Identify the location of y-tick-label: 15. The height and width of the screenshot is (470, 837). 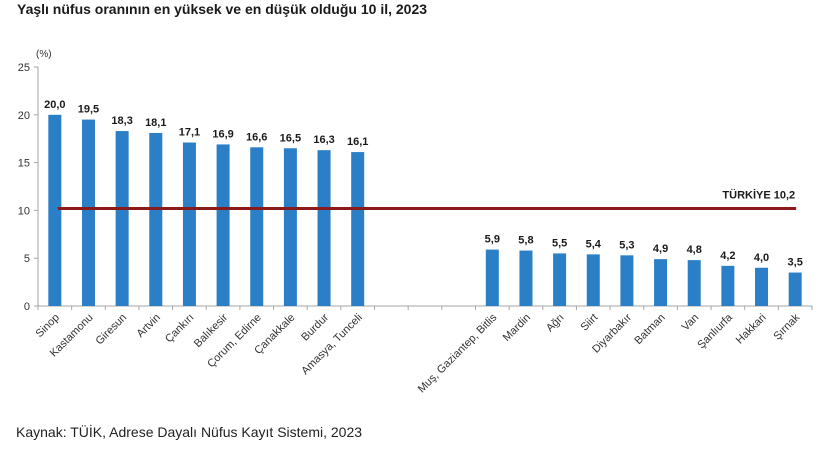
(24, 164).